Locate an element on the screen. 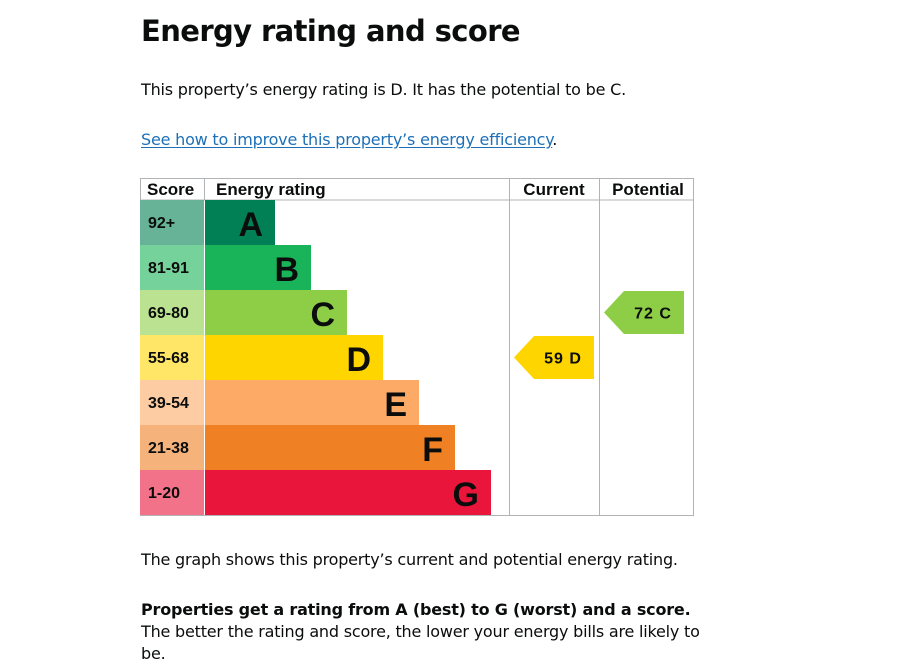 The height and width of the screenshot is (665, 912). score-label-b: 81-91 is located at coordinates (168, 268).